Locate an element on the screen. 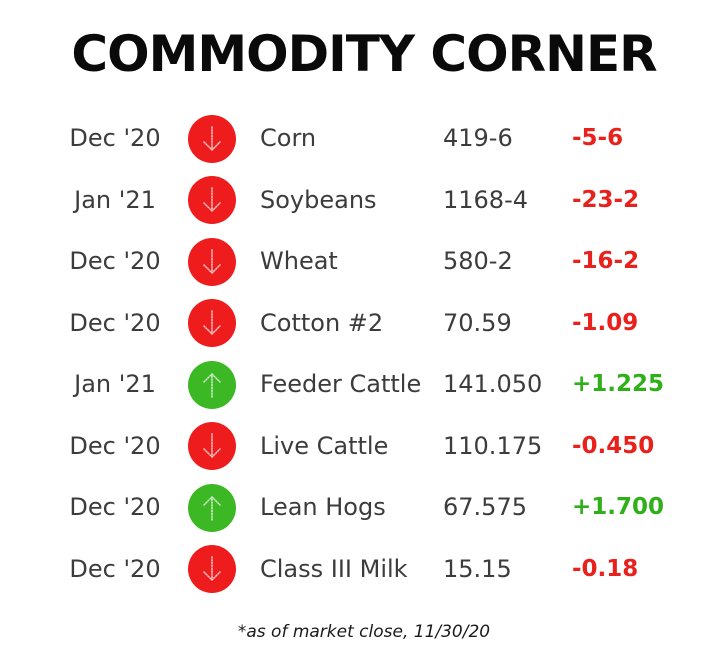 The image size is (728, 667). commodity-row: Jan '21 Soybeans 1168-4 -23-2 is located at coordinates (364, 201).